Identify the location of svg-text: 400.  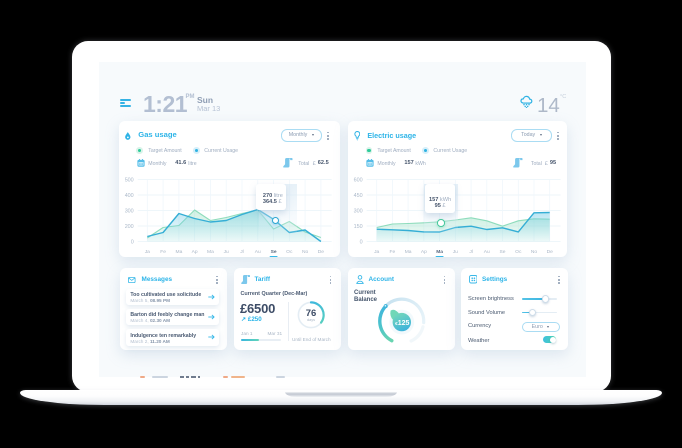
(129, 196).